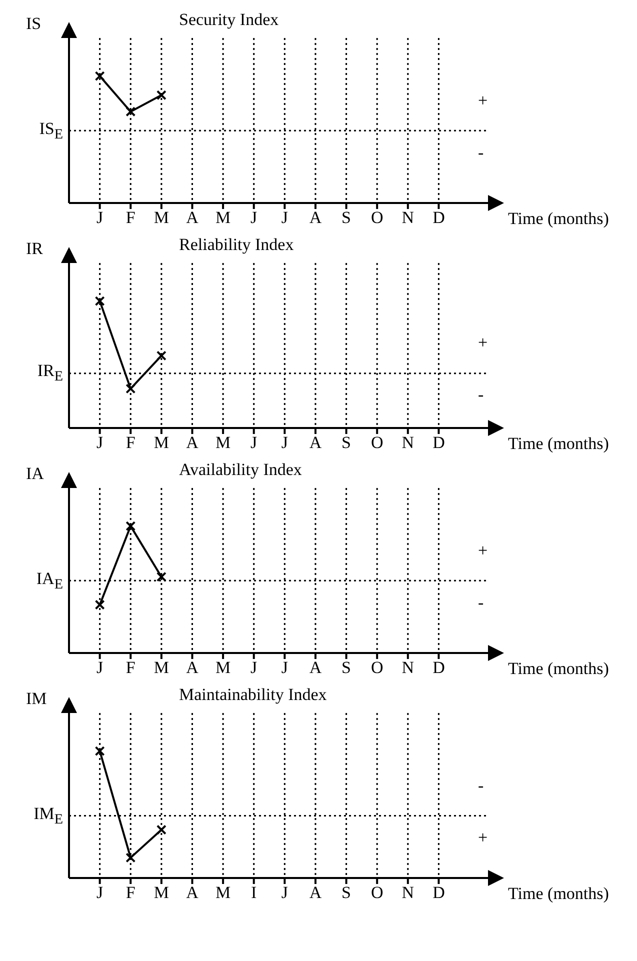 This screenshot has width=637, height=961. Describe the element at coordinates (253, 695) in the screenshot. I see `chart-title: Maintainability Index` at that location.